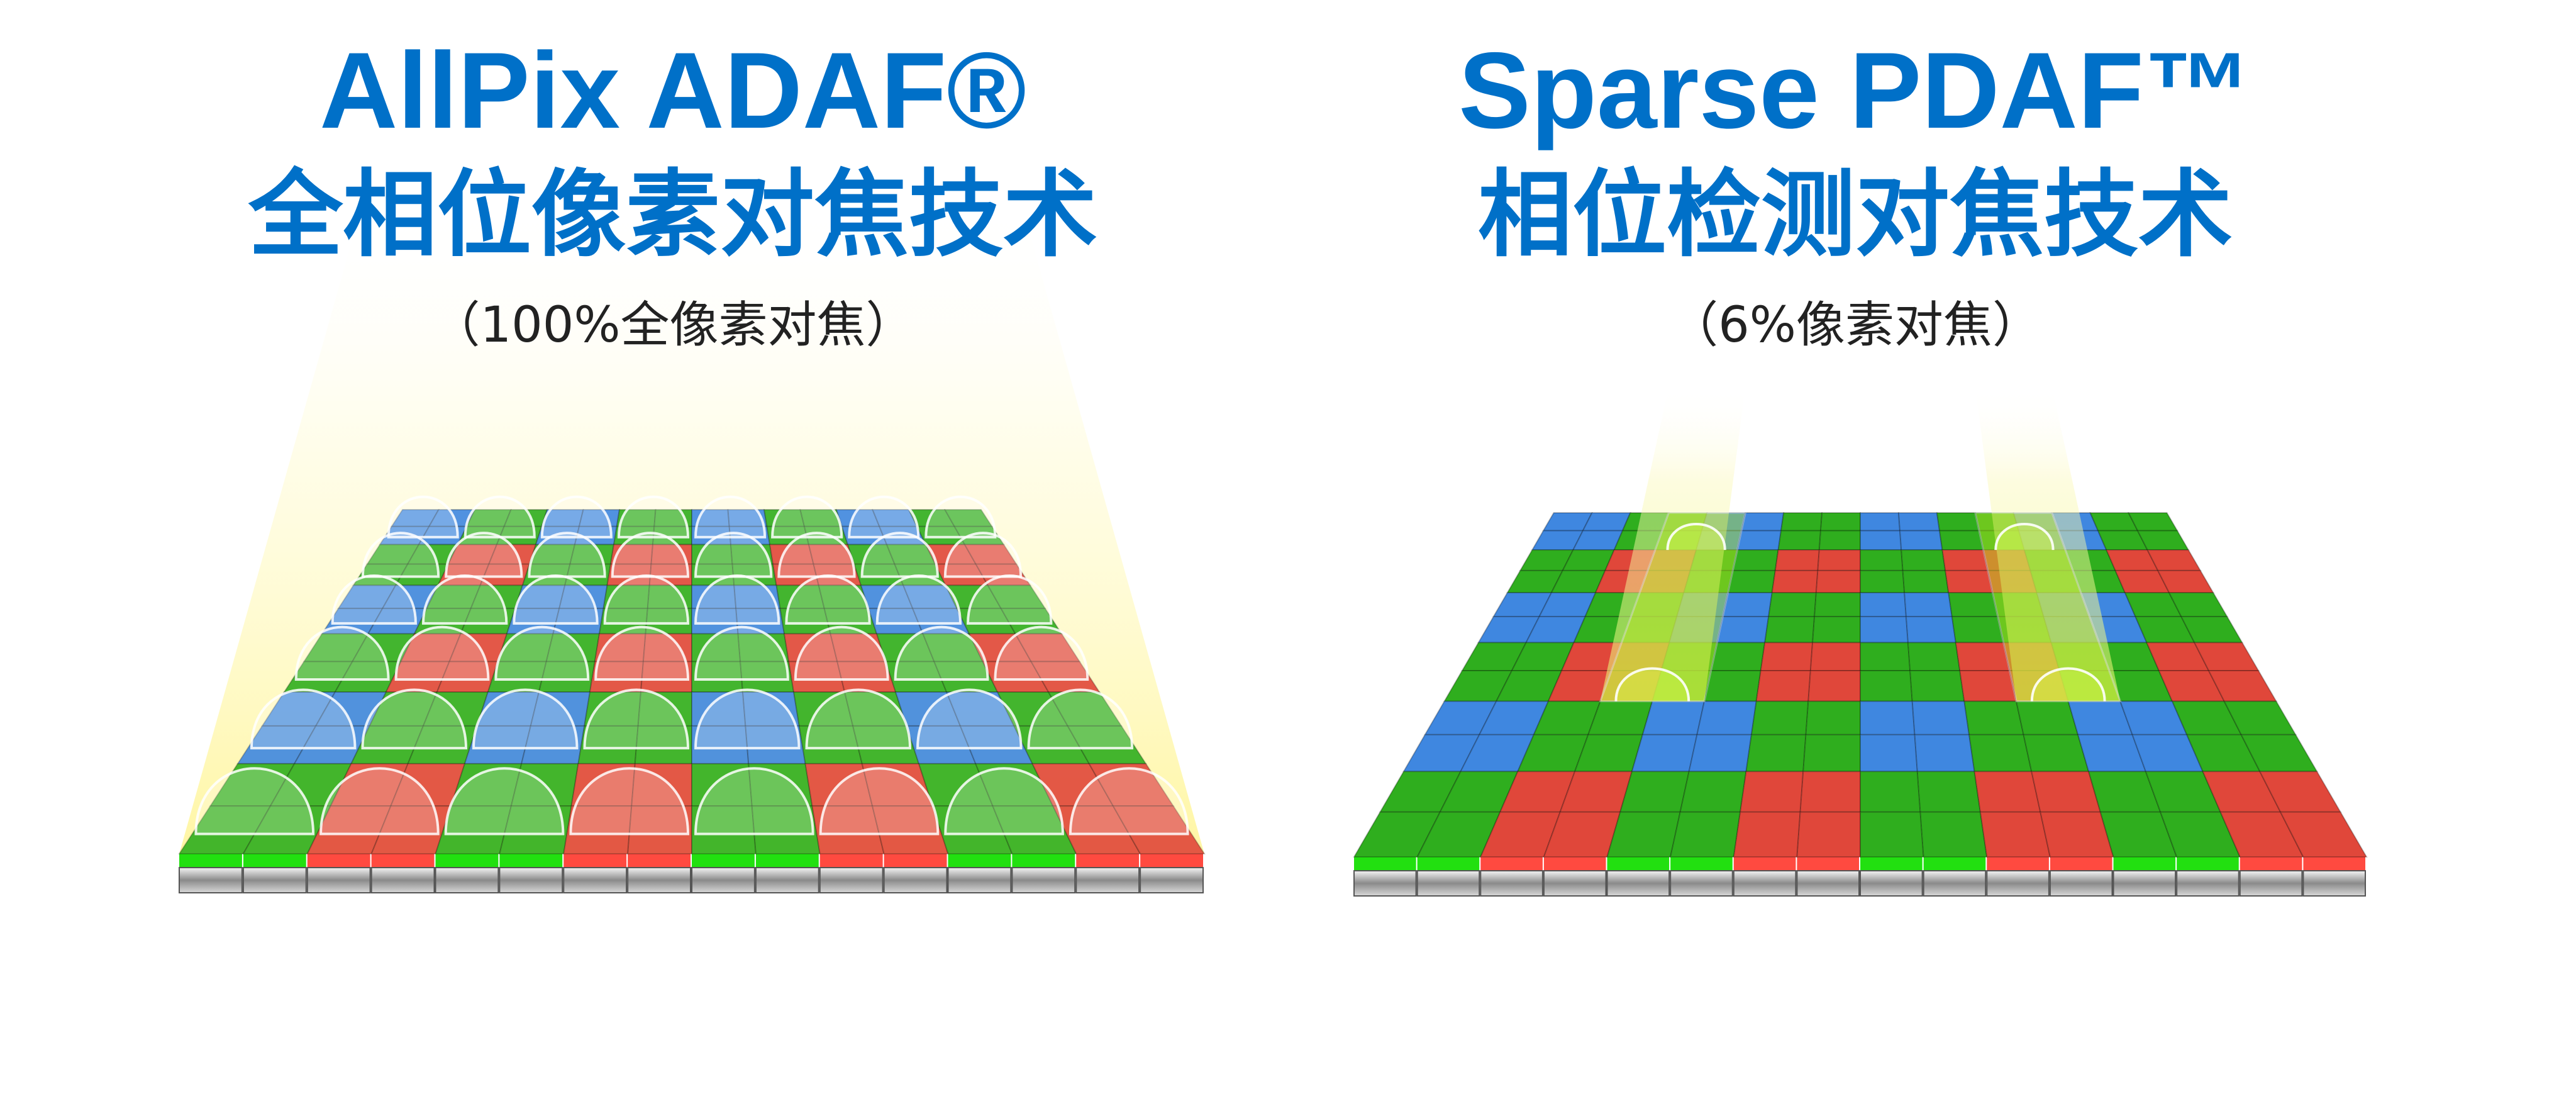 This screenshot has width=2576, height=1096. Describe the element at coordinates (673, 325) in the screenshot. I see `left-note: （100%全像素对焦）` at that location.